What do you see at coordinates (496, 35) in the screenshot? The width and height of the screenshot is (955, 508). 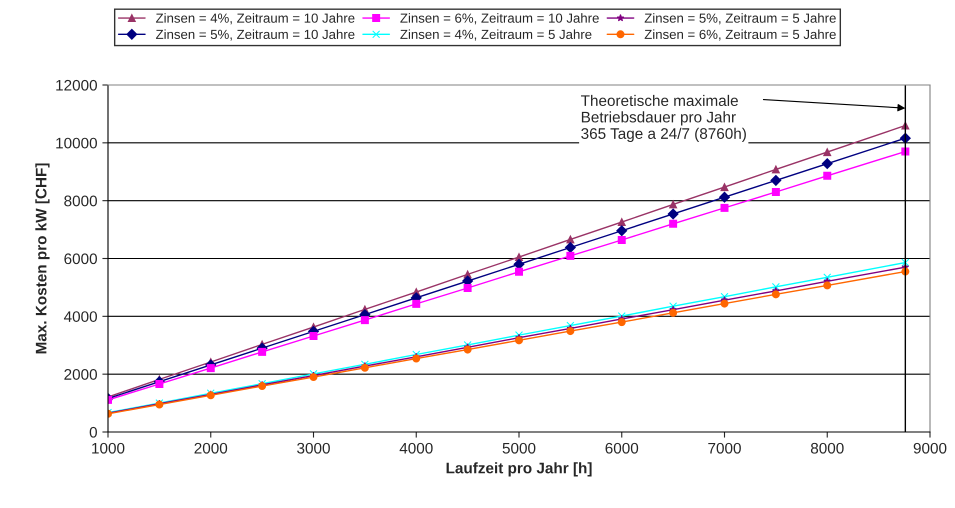 I see `legend-label: Zinsen = 4%, Zeitraum = 5 Jahre` at bounding box center [496, 35].